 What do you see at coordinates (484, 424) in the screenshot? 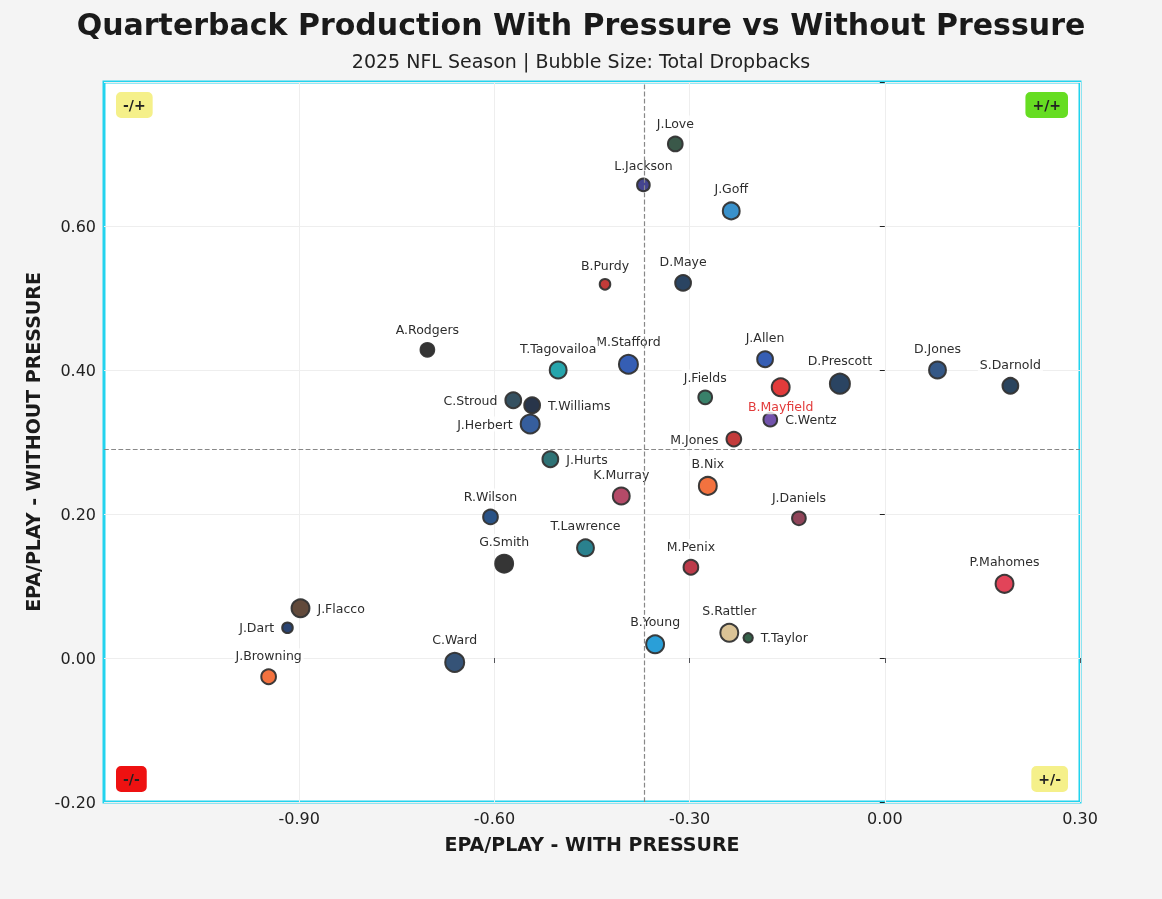
I see `series-label: J.Herbert` at bounding box center [484, 424].